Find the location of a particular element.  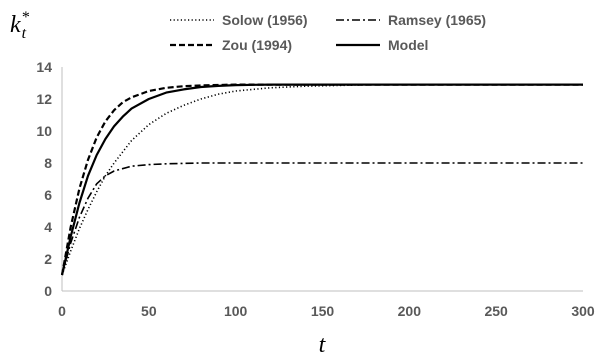

y-tick-label: 0 is located at coordinates (48, 291).